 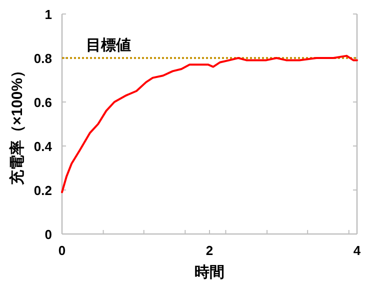 I want to click on x-tick-label: 0, so click(x=62, y=250).